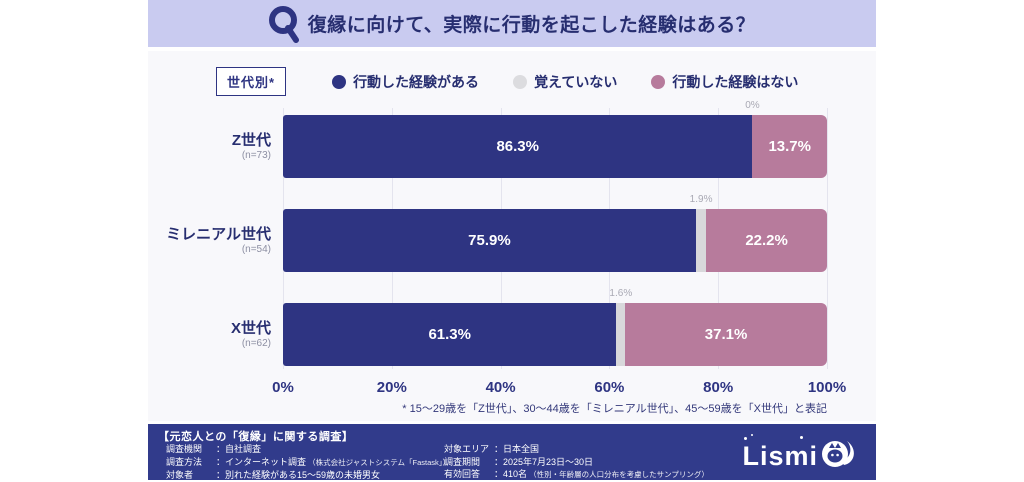 The image size is (1024, 482). I want to click on category-label: ミレニアル世代 (n=54), so click(207, 240).